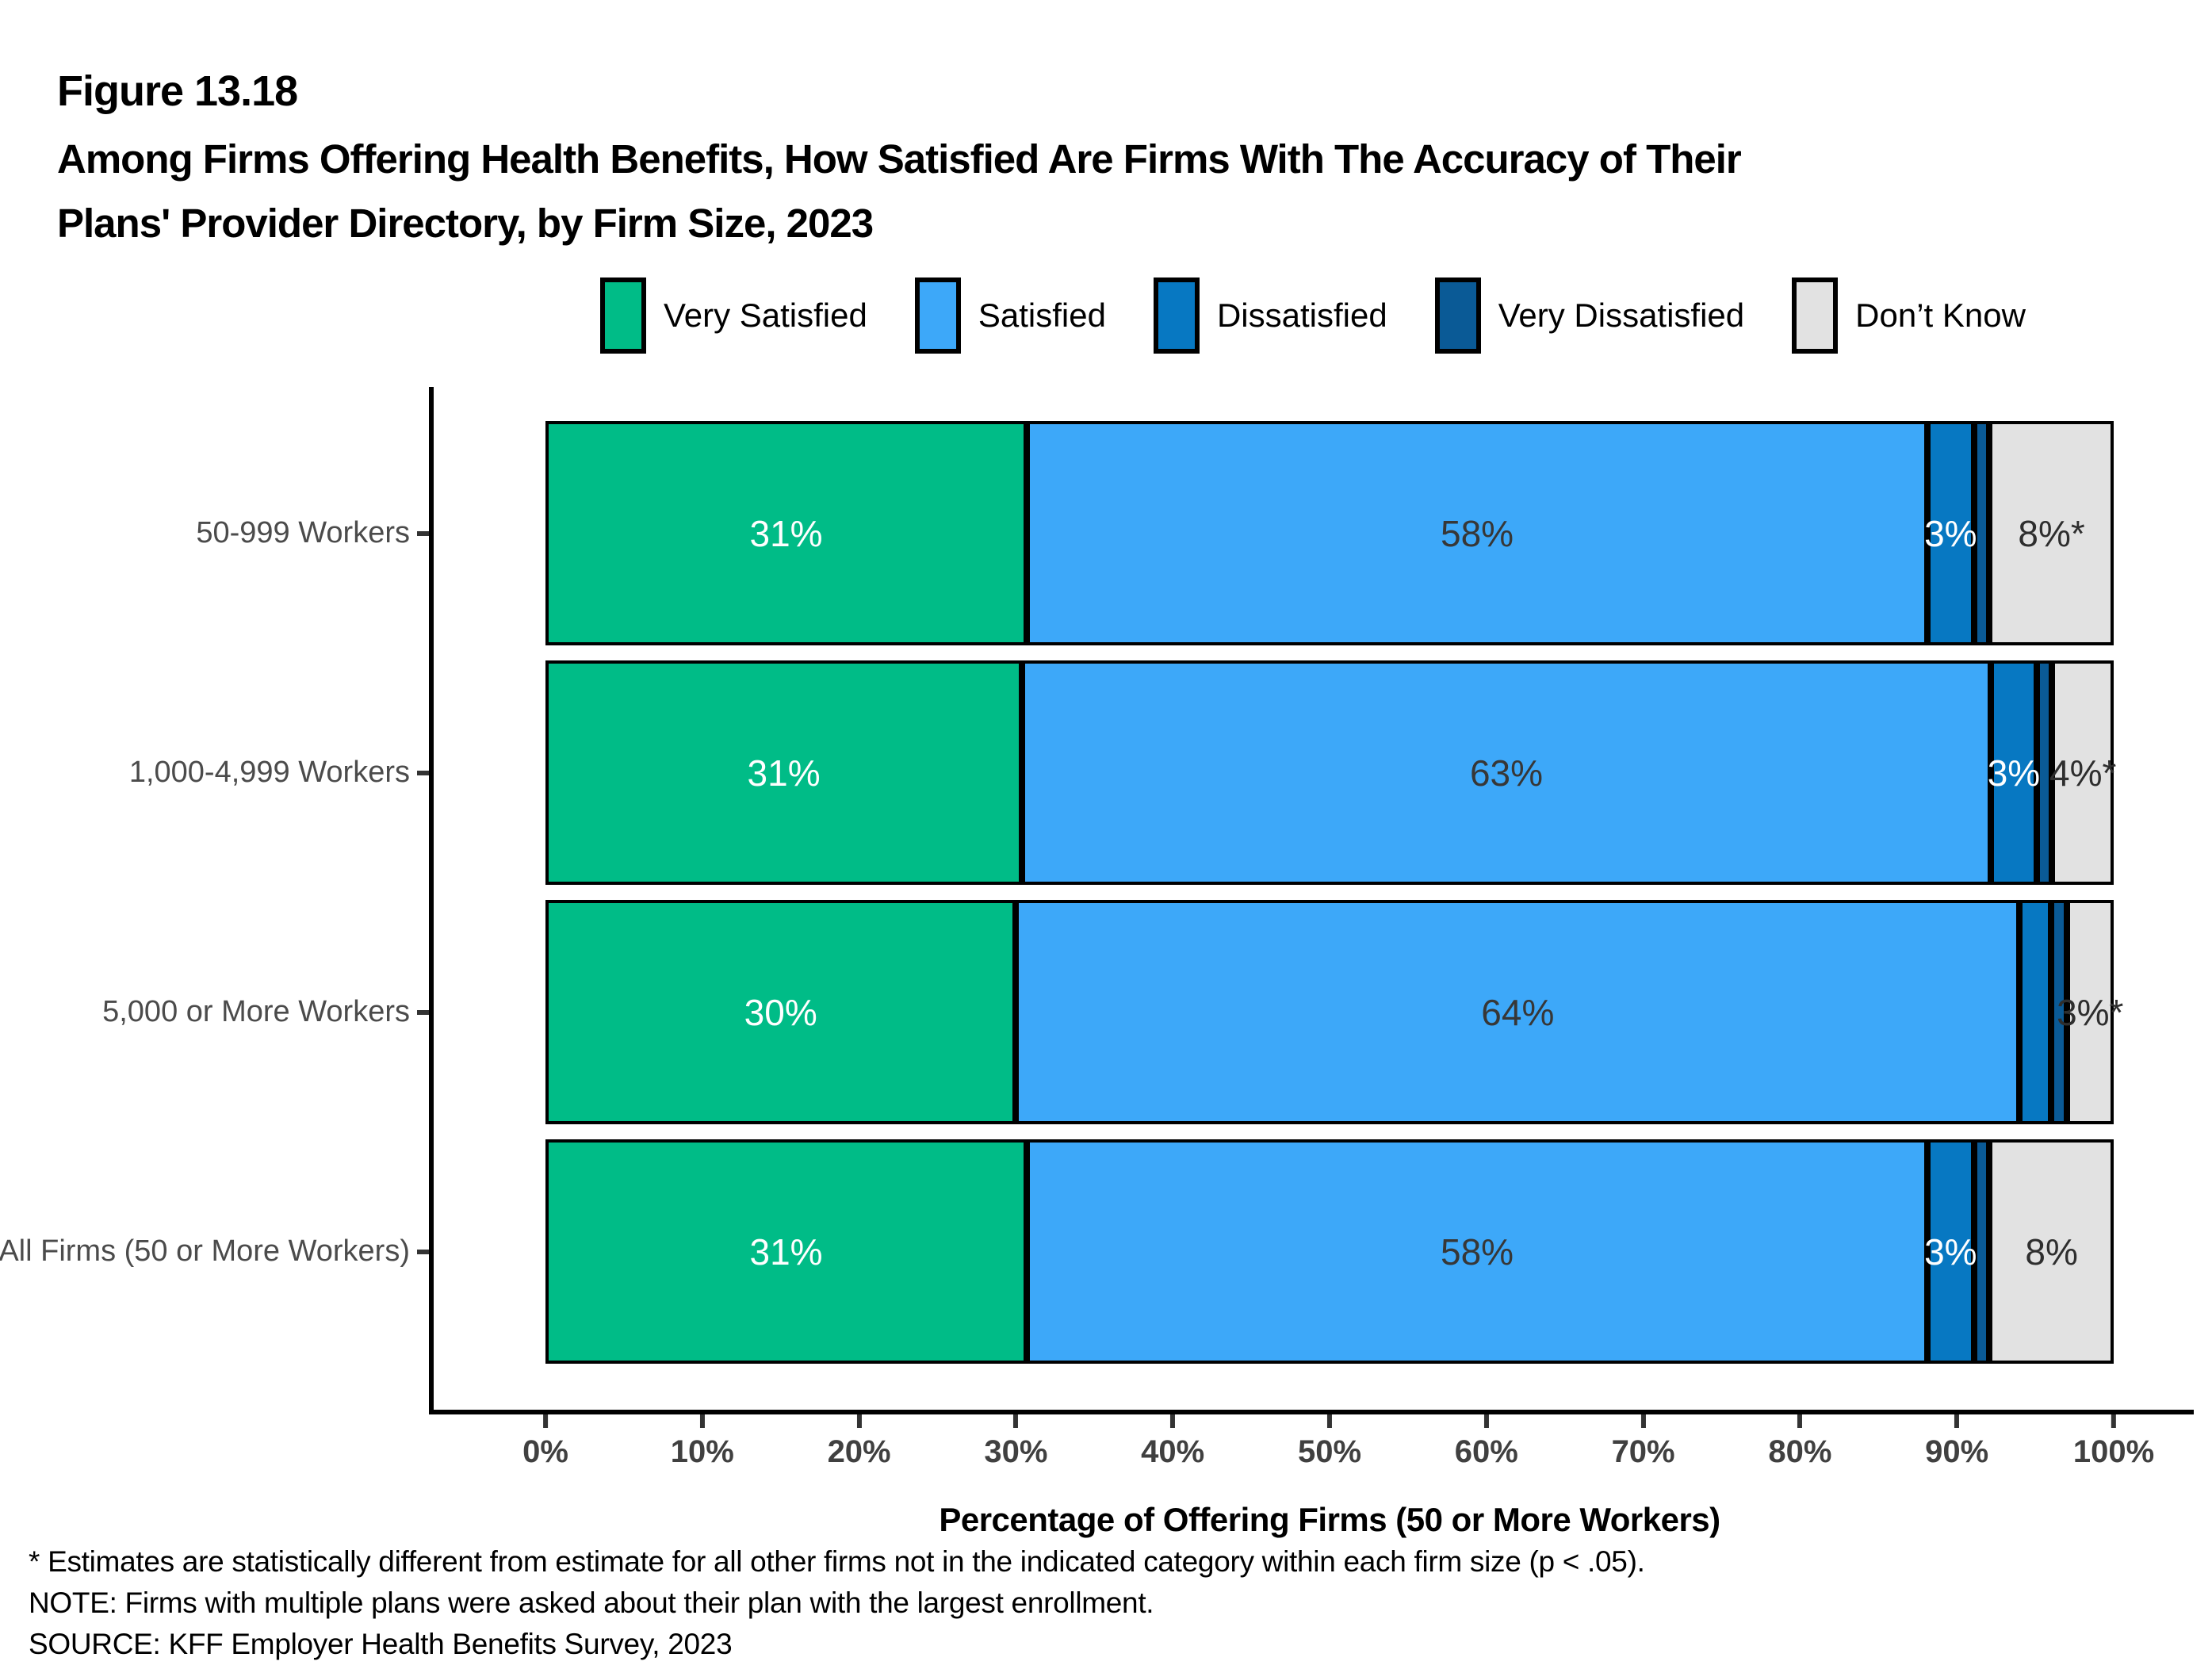 Image resolution: width=2212 pixels, height=1665 pixels. I want to click on legend-item-very-satisfied: Very Satisfied, so click(733, 316).